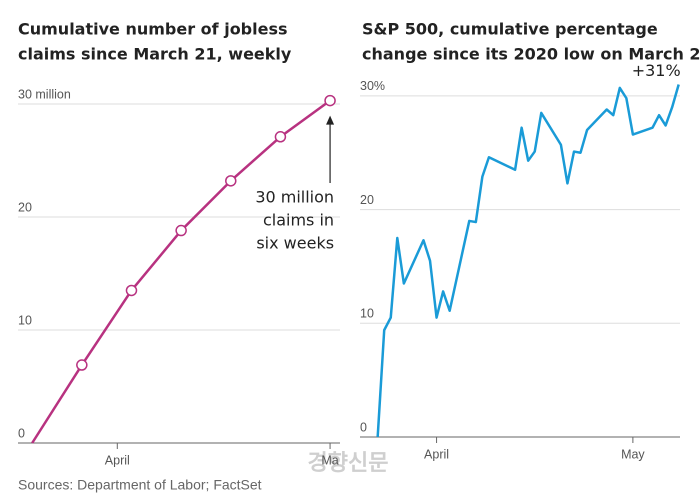  I want to click on end-label: +31%, so click(656, 70).